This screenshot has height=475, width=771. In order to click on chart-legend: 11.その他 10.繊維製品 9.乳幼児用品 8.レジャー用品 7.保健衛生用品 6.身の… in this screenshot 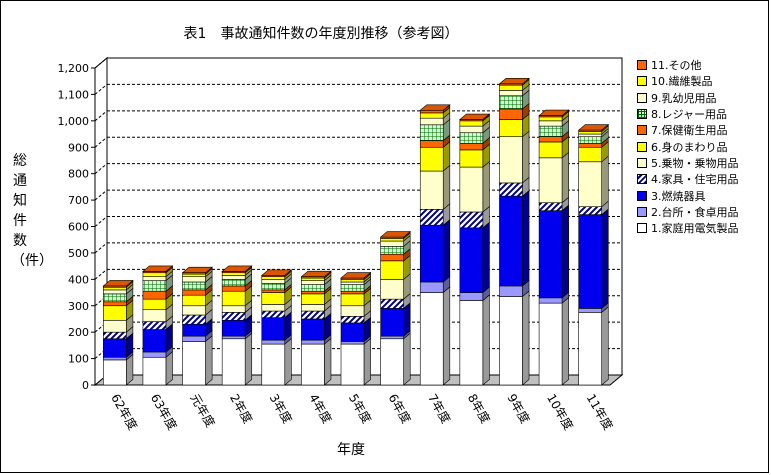, I will do `click(700, 146)`.